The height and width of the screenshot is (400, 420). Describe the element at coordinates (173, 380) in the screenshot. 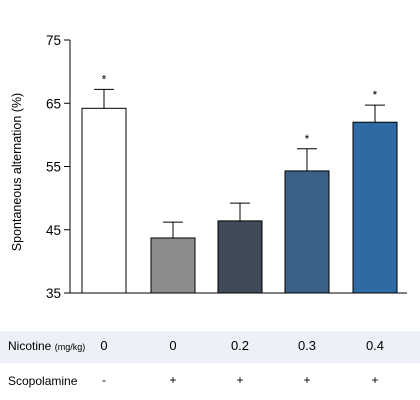

I see `scopolamine-value-2: +` at that location.